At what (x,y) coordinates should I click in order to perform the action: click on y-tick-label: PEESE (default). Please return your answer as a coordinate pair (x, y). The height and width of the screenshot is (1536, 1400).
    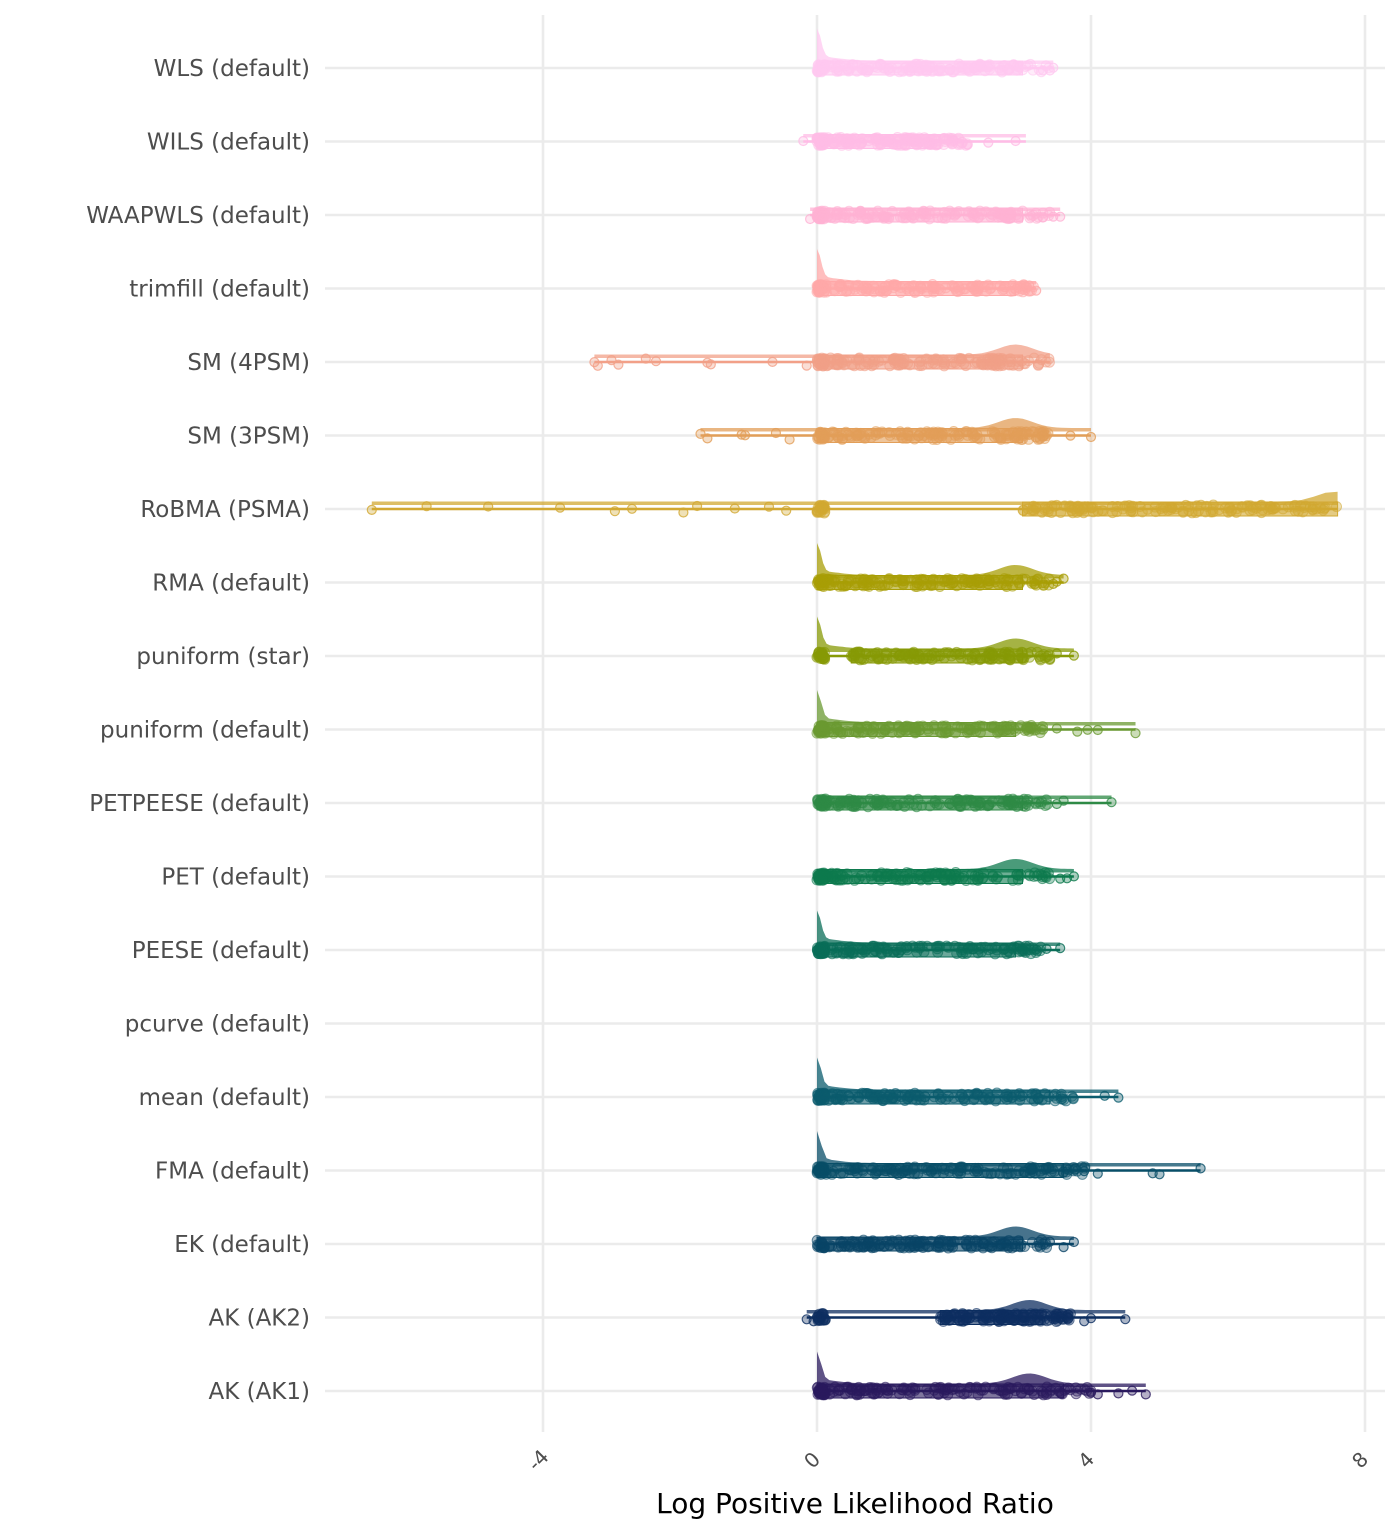
    Looking at the image, I should click on (221, 951).